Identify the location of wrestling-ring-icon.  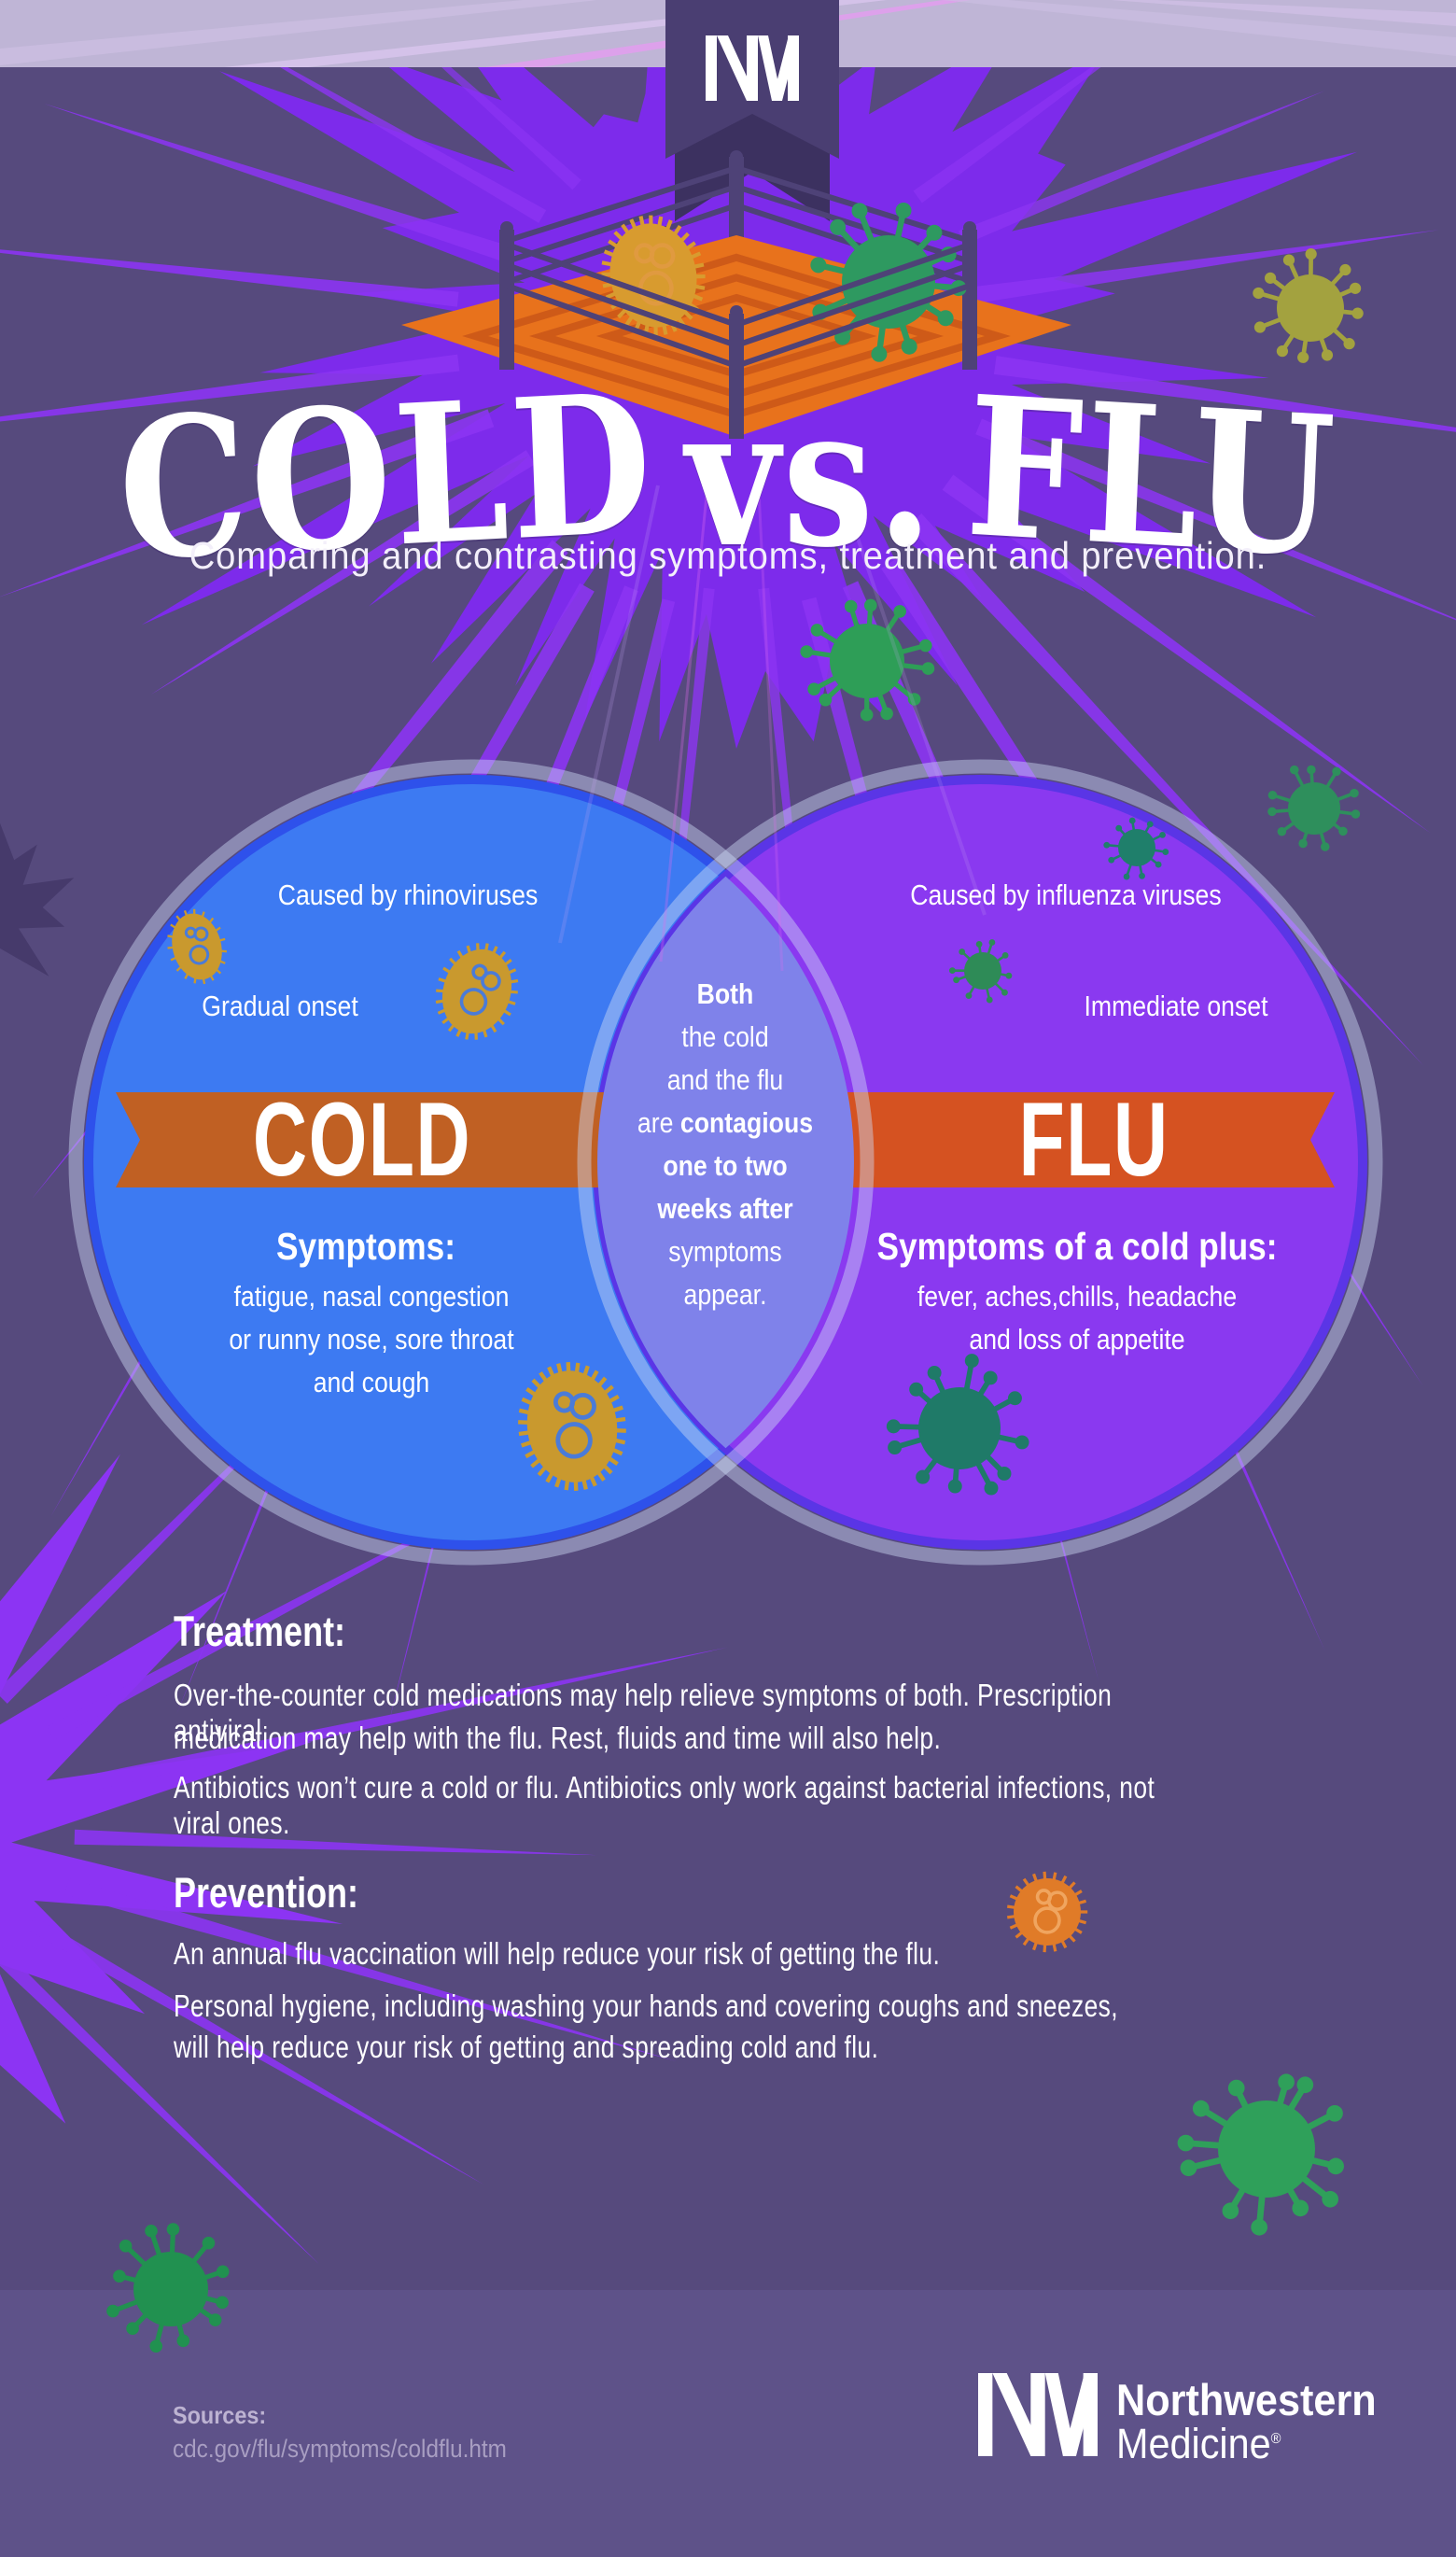
(736, 294).